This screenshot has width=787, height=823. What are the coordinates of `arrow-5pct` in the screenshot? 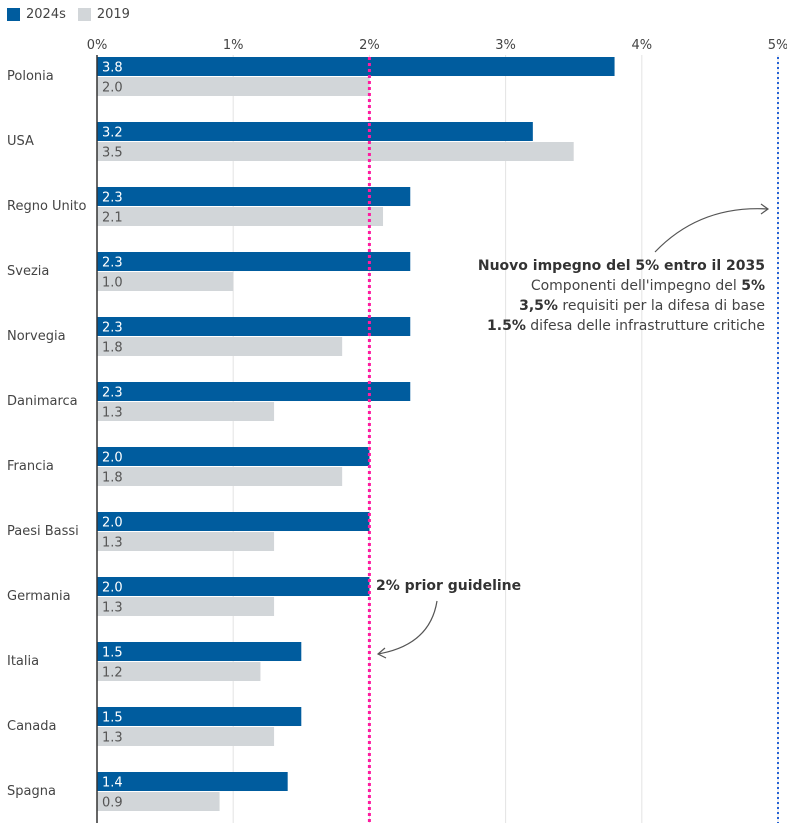 It's located at (711, 230).